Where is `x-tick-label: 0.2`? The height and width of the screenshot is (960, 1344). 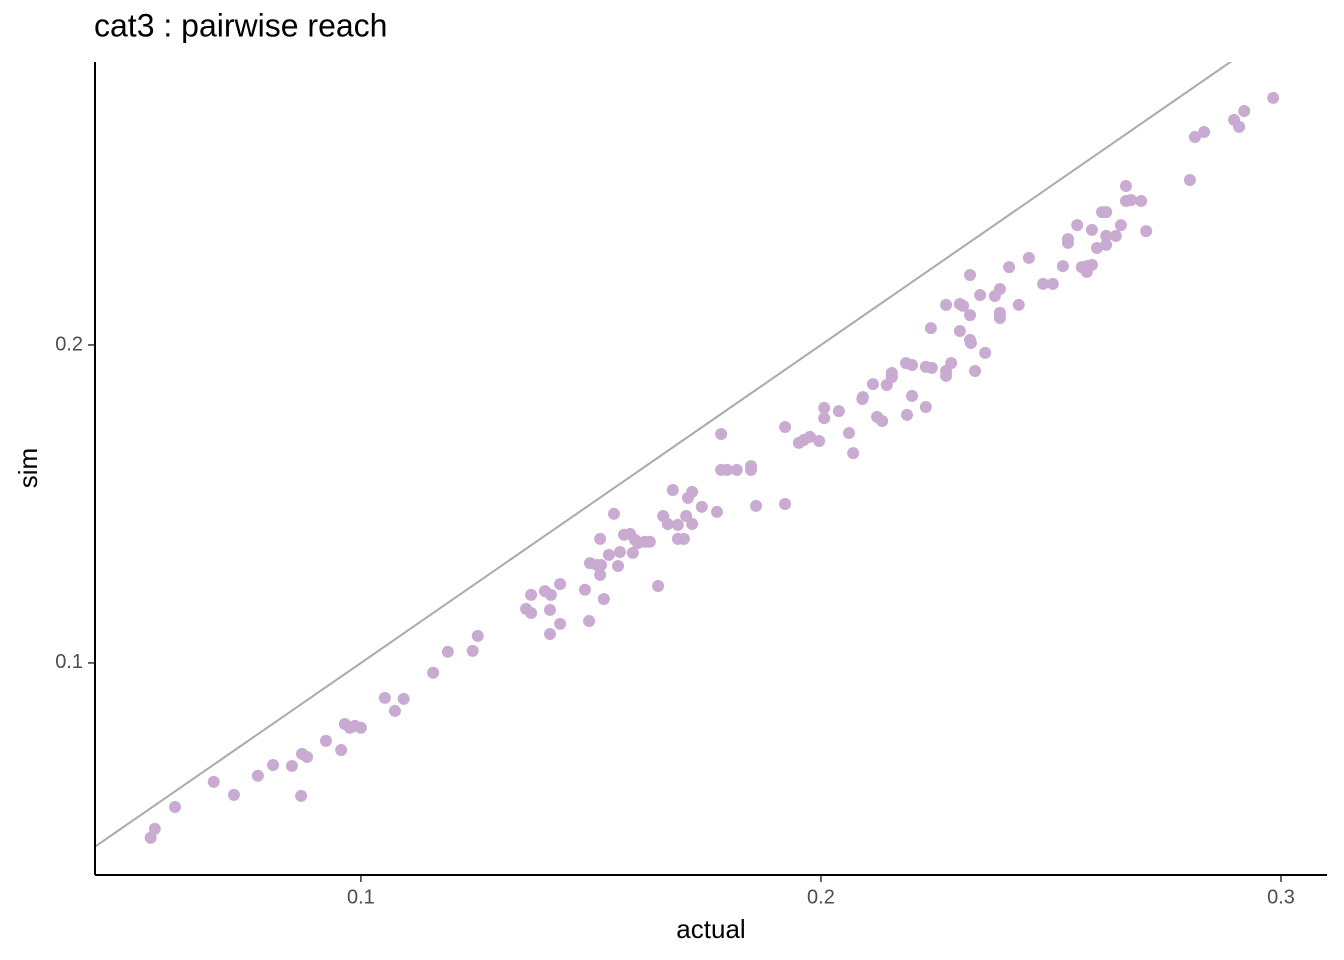
x-tick-label: 0.2 is located at coordinates (821, 897).